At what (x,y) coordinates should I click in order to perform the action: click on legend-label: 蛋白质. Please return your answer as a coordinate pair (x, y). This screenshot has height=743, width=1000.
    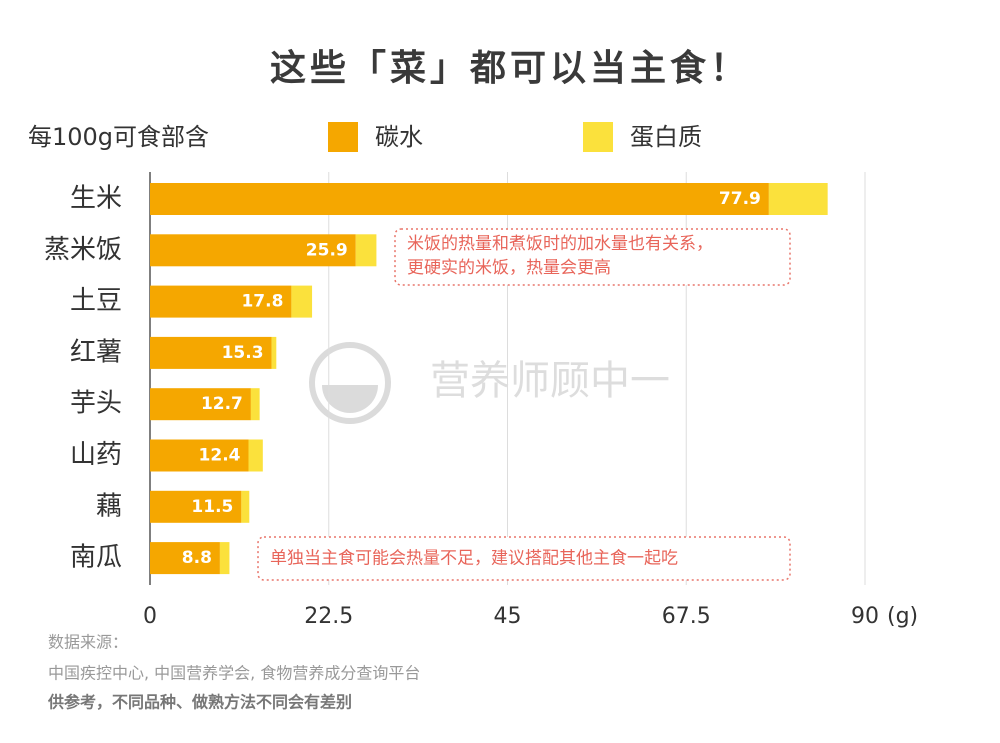
    Looking at the image, I should click on (666, 137).